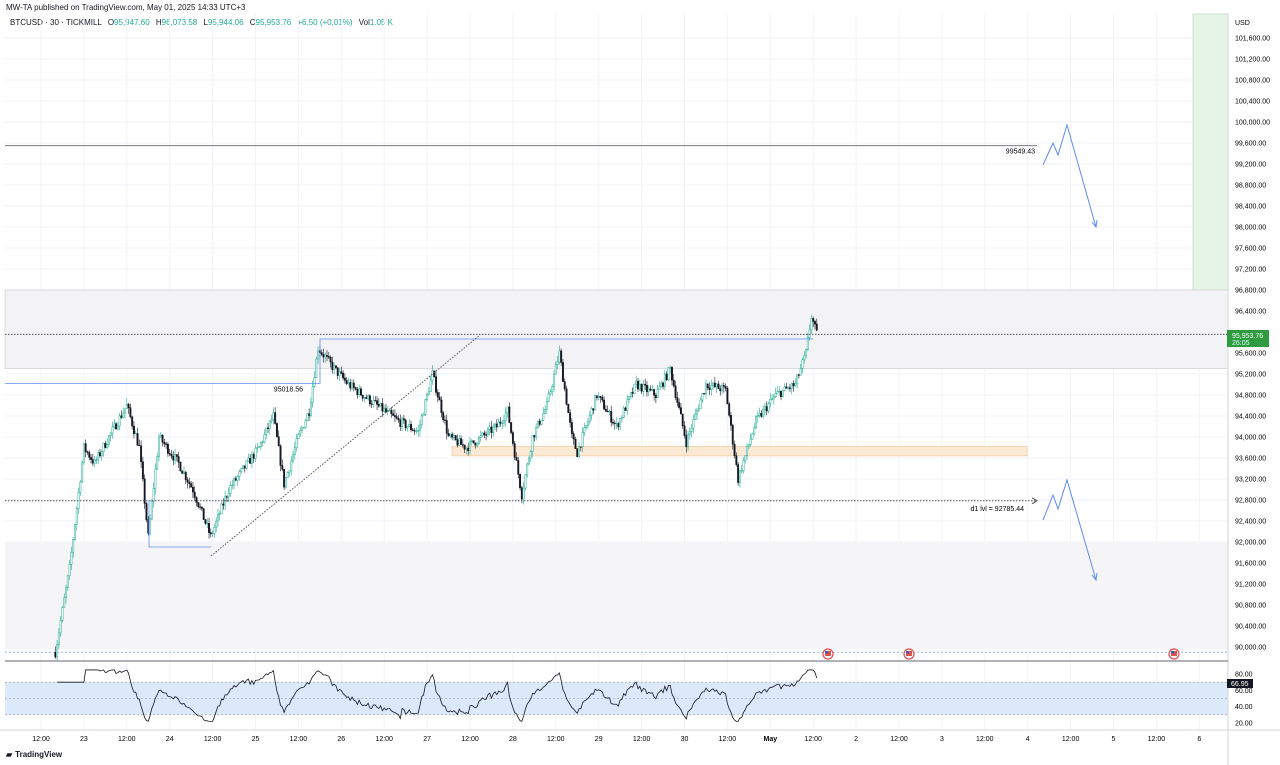  I want to click on time-axis-label: 23, so click(84, 739).